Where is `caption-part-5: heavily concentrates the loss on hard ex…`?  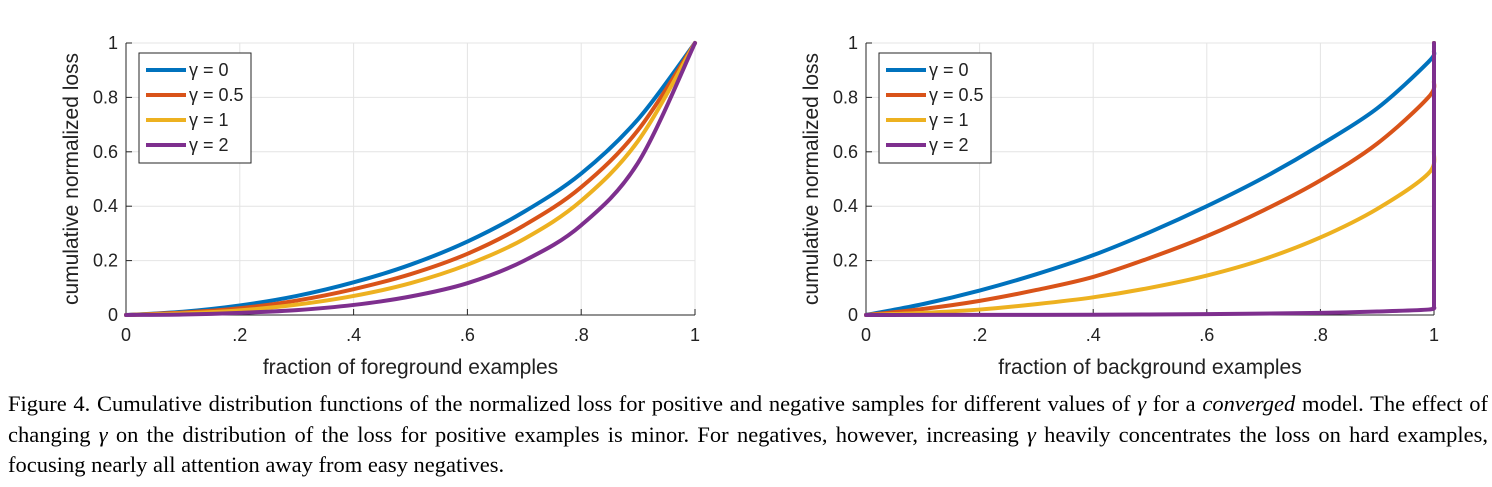 caption-part-5: heavily concentrates the loss on hard ex… is located at coordinates (748, 449).